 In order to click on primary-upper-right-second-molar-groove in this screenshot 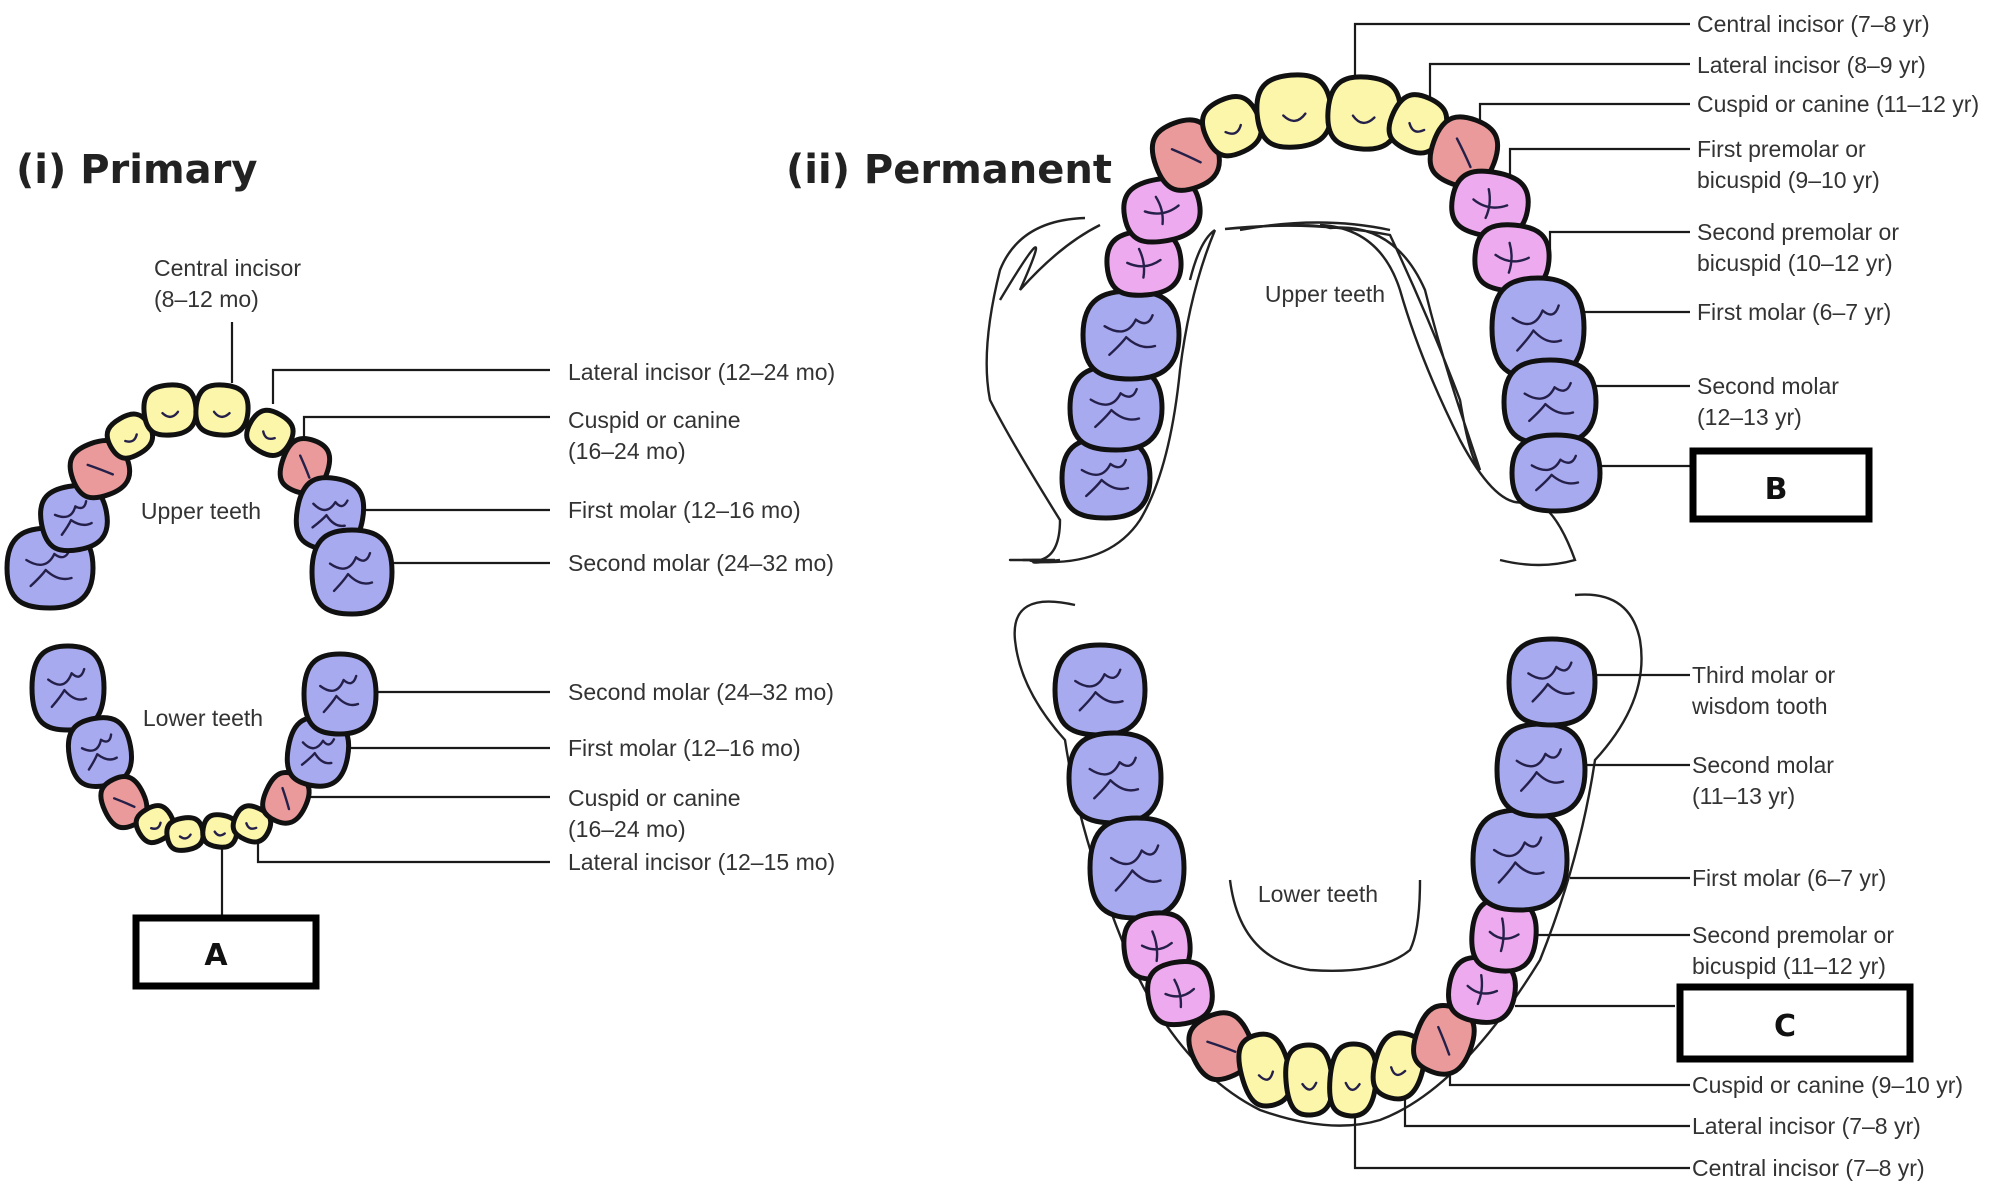, I will do `click(351, 572)`.